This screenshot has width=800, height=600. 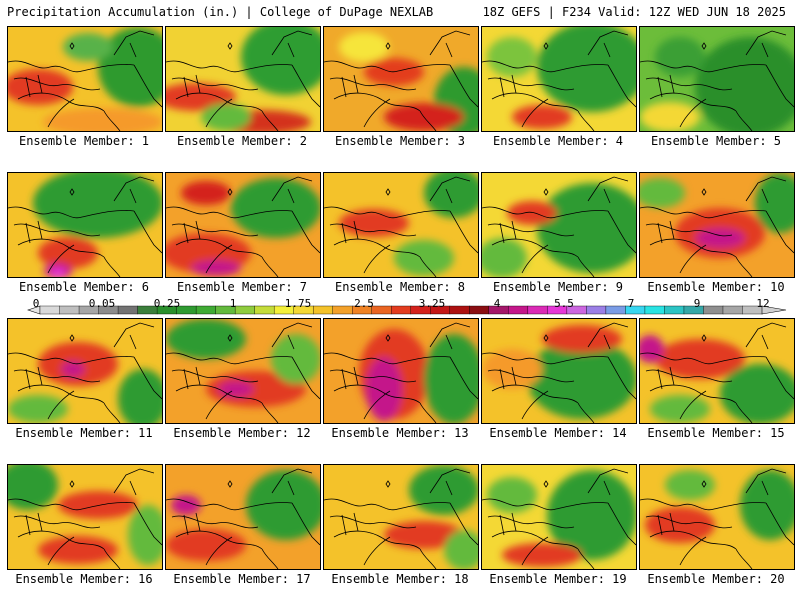 I want to click on member-label-12: Ensemble Member: 12, so click(x=242, y=433).